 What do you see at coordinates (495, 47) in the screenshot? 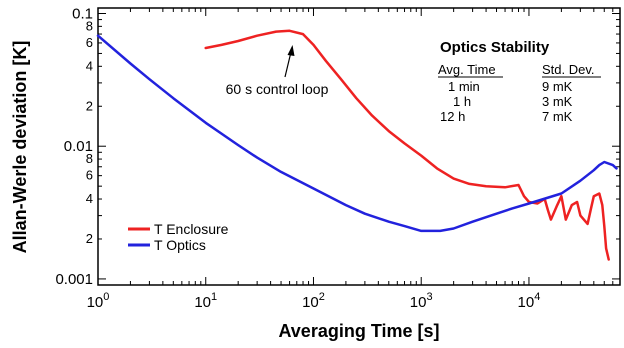
I see `inset-title: Optics Stability` at bounding box center [495, 47].